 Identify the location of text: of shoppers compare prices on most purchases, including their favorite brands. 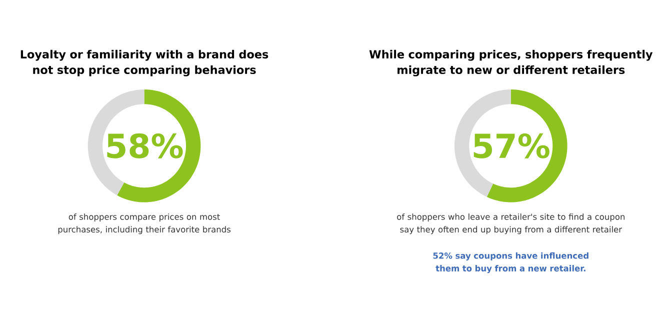
(144, 224).